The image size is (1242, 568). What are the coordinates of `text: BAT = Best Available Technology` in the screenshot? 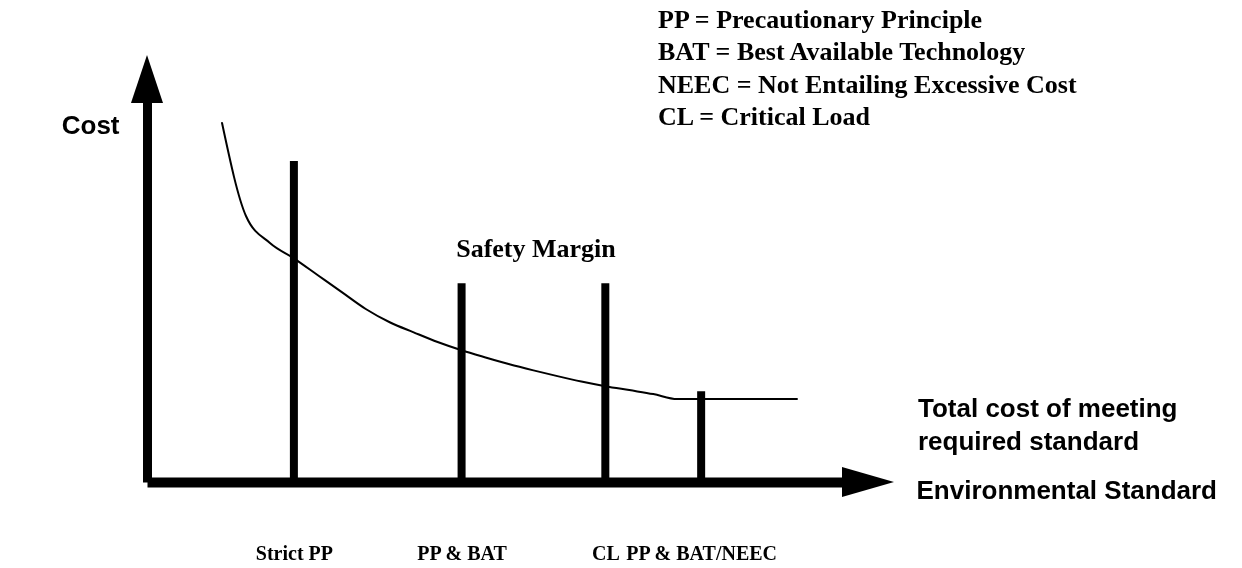 It's located at (842, 51).